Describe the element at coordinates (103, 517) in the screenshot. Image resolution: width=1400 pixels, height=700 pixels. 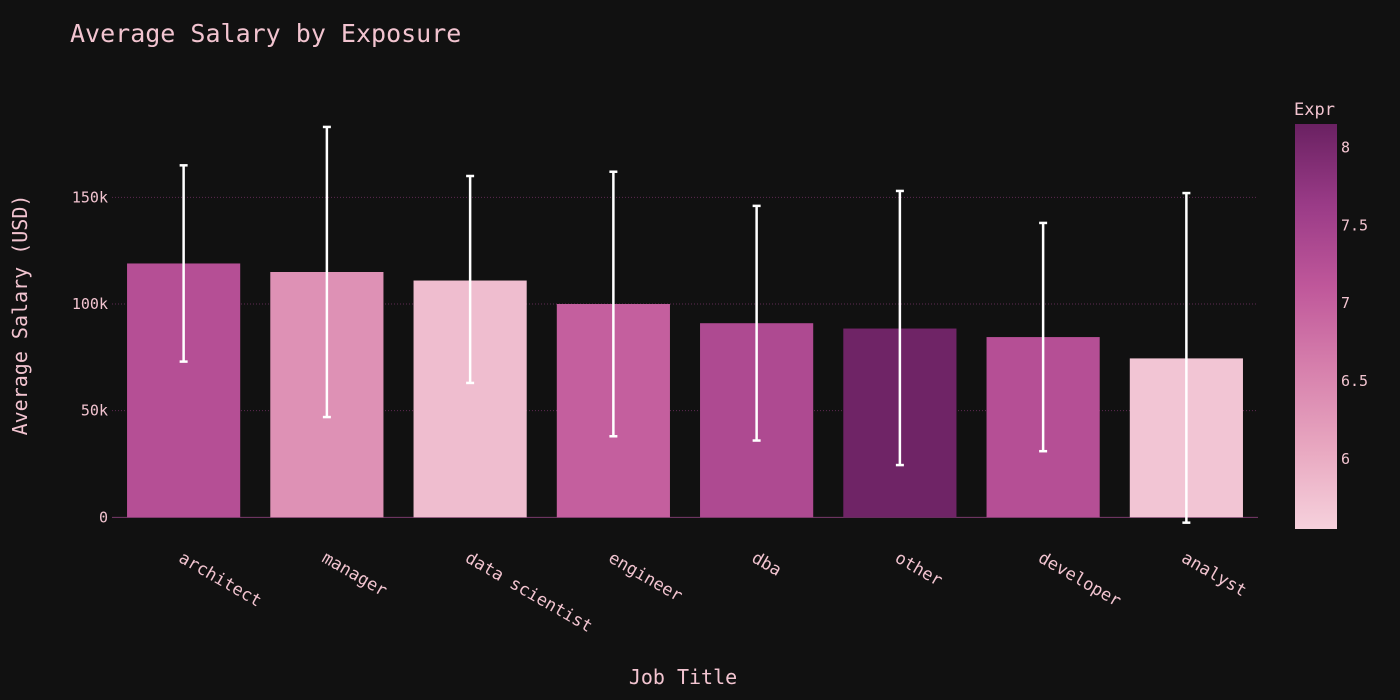
I see `y-tick-label: 0` at that location.